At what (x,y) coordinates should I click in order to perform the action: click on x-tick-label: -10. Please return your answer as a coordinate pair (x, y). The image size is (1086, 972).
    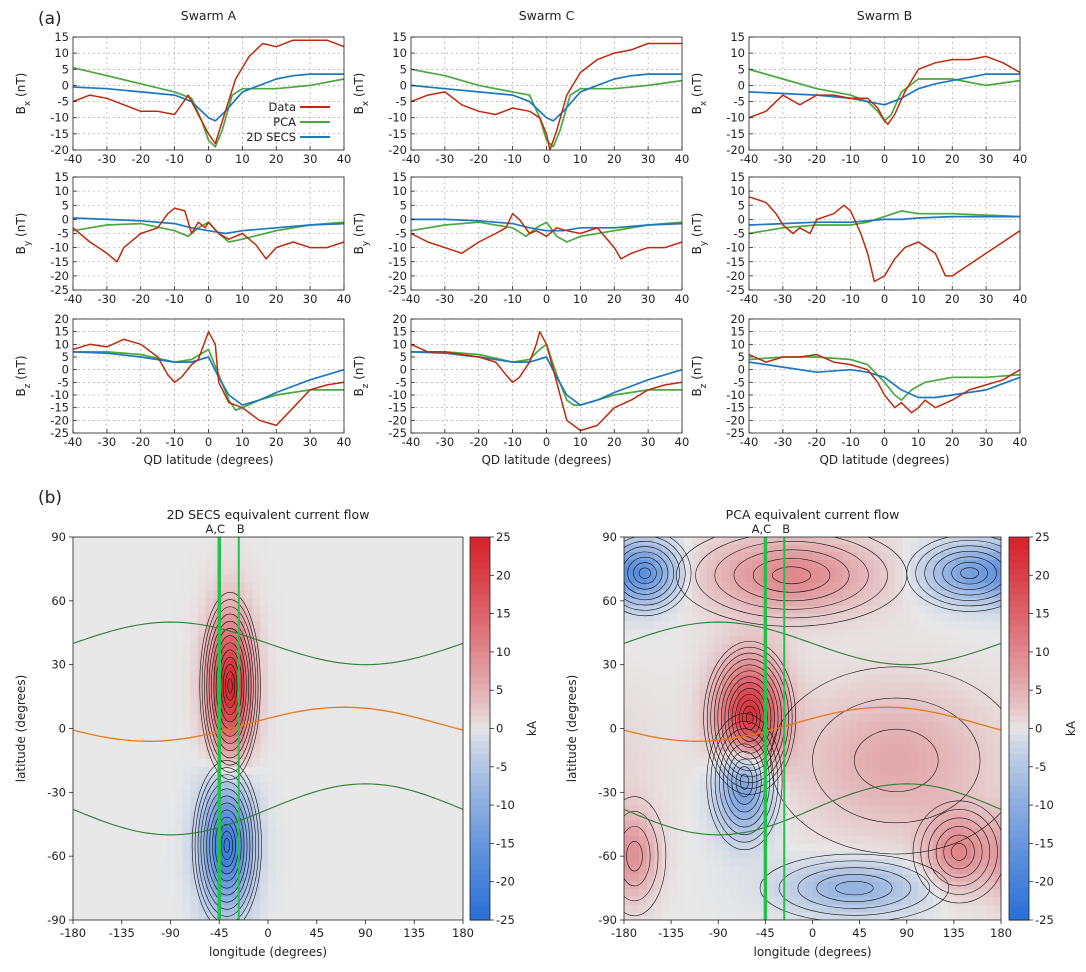
    Looking at the image, I should click on (512, 299).